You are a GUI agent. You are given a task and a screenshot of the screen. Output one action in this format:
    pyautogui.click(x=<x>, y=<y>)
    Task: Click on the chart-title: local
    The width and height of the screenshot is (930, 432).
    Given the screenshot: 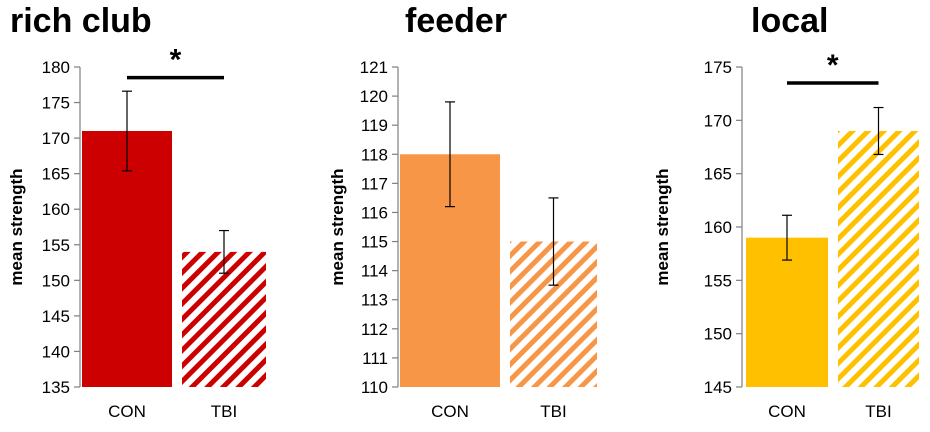 What is the action you would take?
    pyautogui.click(x=789, y=21)
    